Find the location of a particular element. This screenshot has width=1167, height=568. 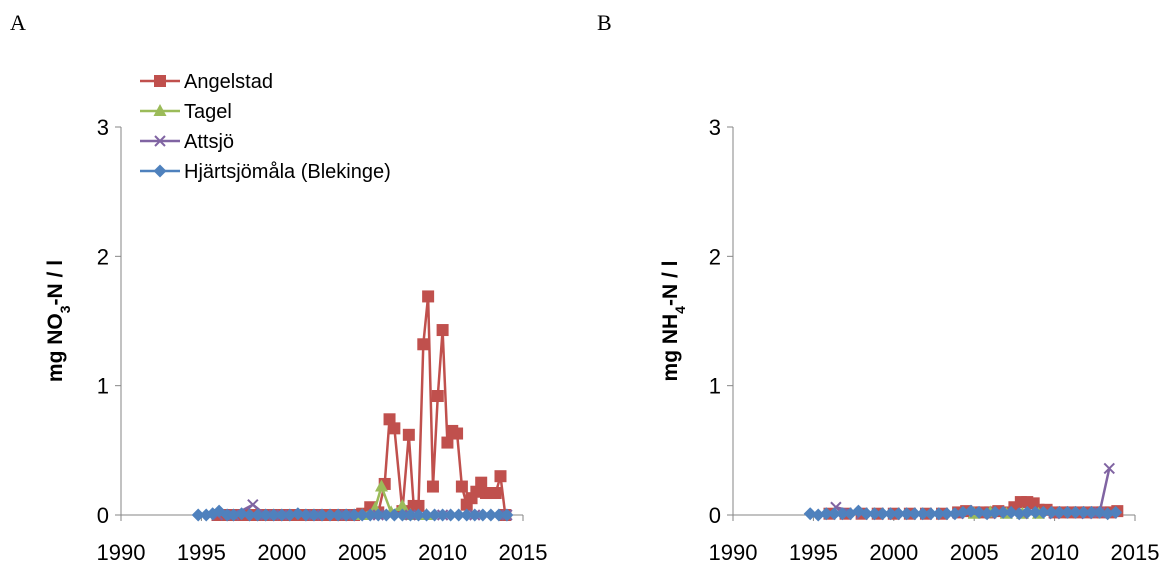

legend-item-attsjo: Attsjö is located at coordinates (187, 142).